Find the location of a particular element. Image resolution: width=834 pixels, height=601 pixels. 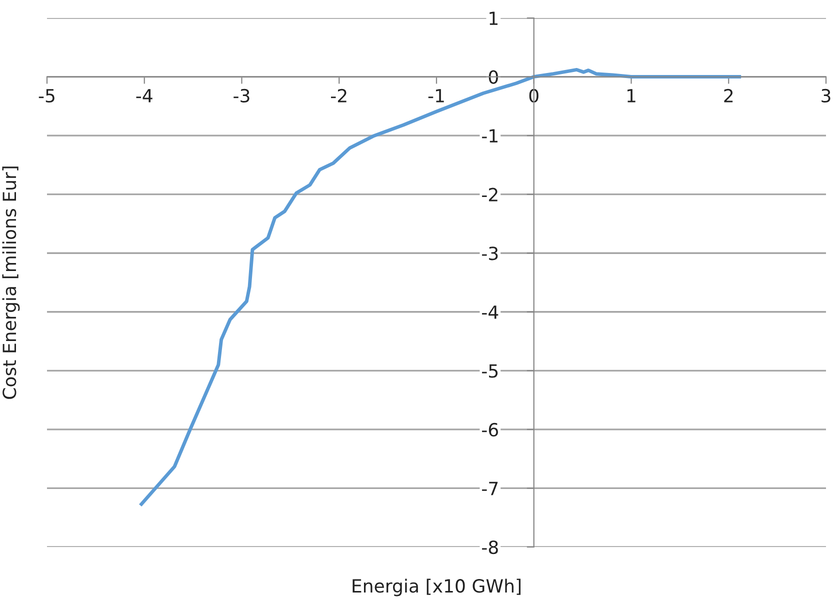

x-tick-label: 3 is located at coordinates (826, 95).